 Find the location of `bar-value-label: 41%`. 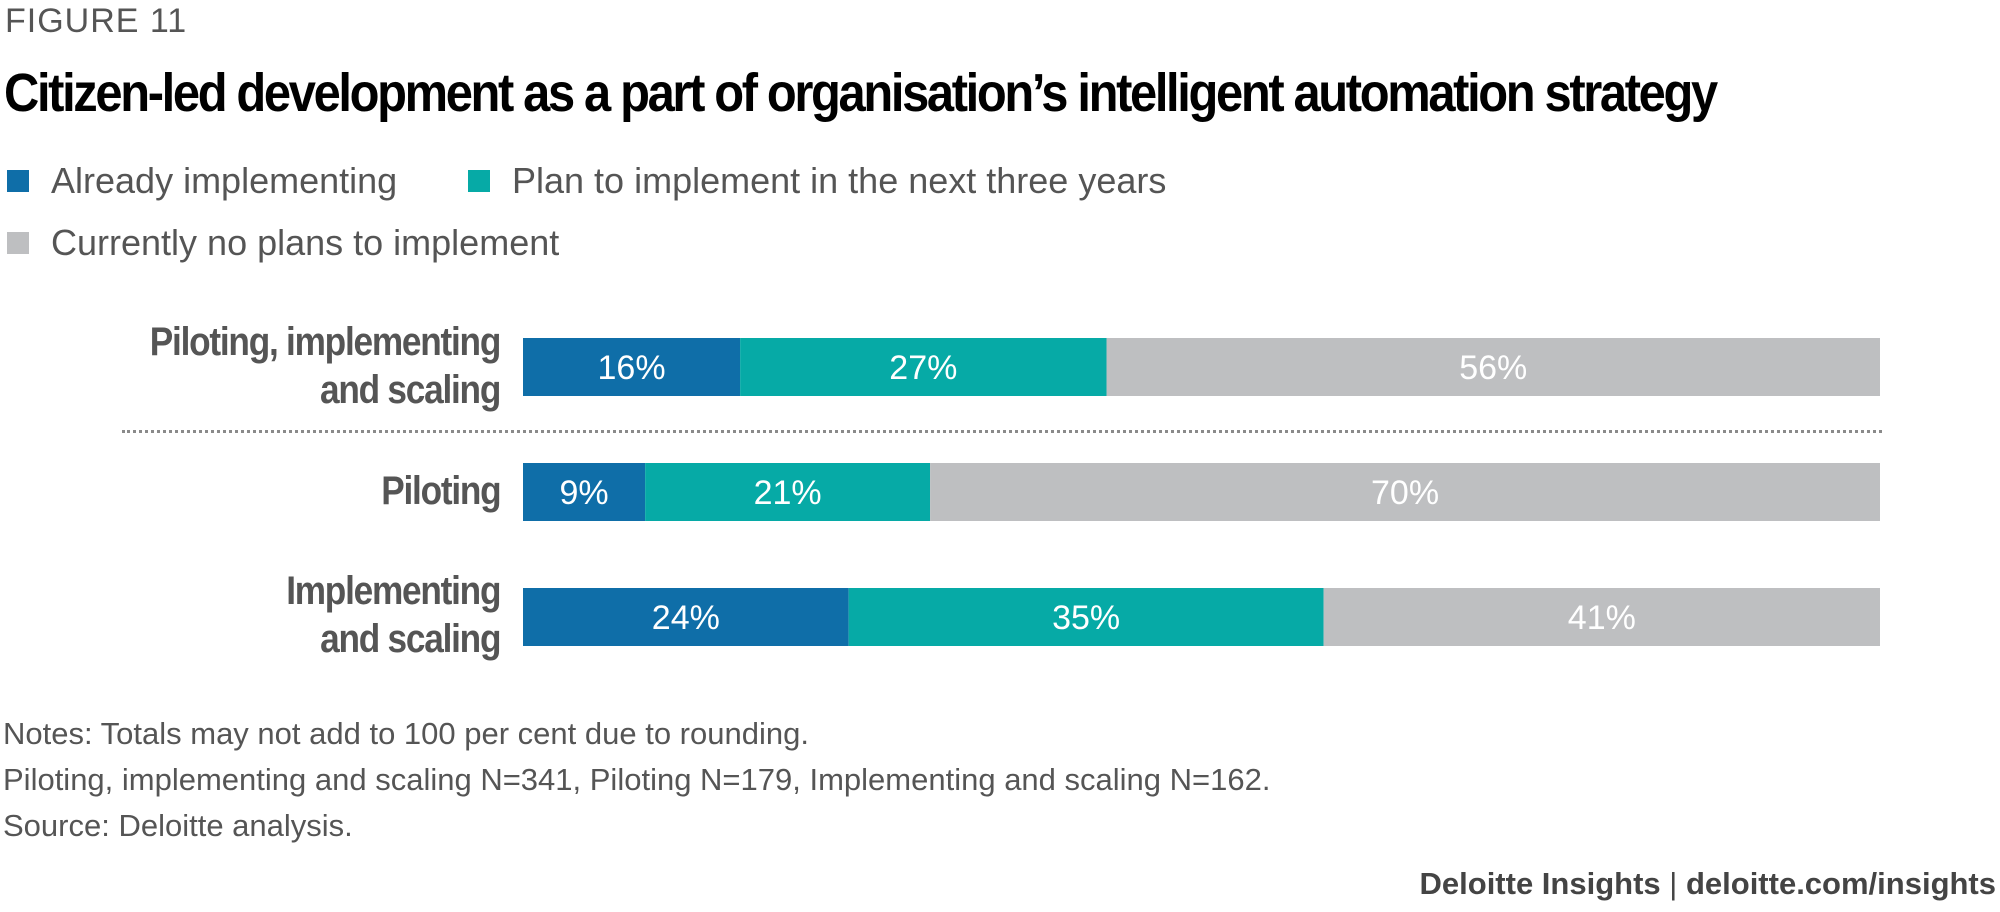

bar-value-label: 41% is located at coordinates (1602, 618).